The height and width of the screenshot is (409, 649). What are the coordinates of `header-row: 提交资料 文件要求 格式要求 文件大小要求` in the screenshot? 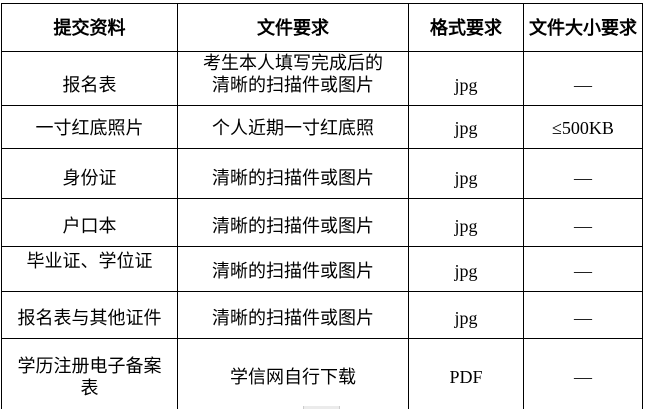 It's located at (322, 27).